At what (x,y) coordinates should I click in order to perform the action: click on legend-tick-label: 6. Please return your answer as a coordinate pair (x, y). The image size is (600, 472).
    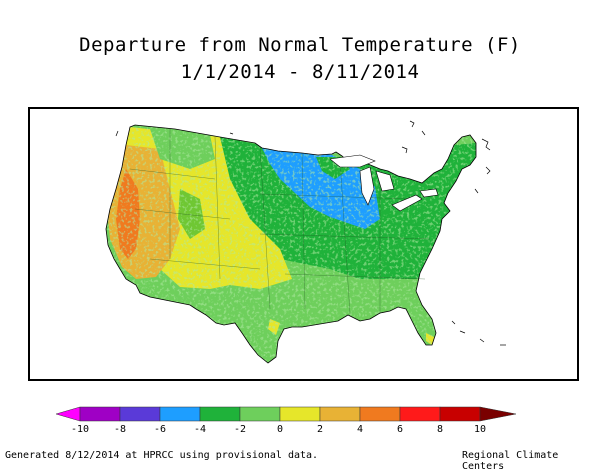
    Looking at the image, I should click on (400, 429).